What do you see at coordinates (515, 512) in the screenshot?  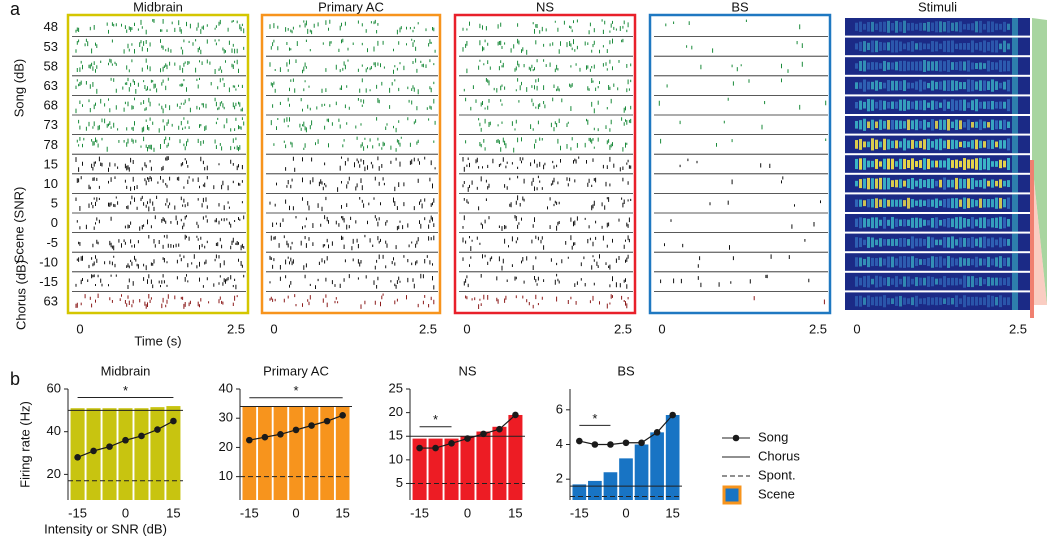 I see `x-tick-label: 15` at bounding box center [515, 512].